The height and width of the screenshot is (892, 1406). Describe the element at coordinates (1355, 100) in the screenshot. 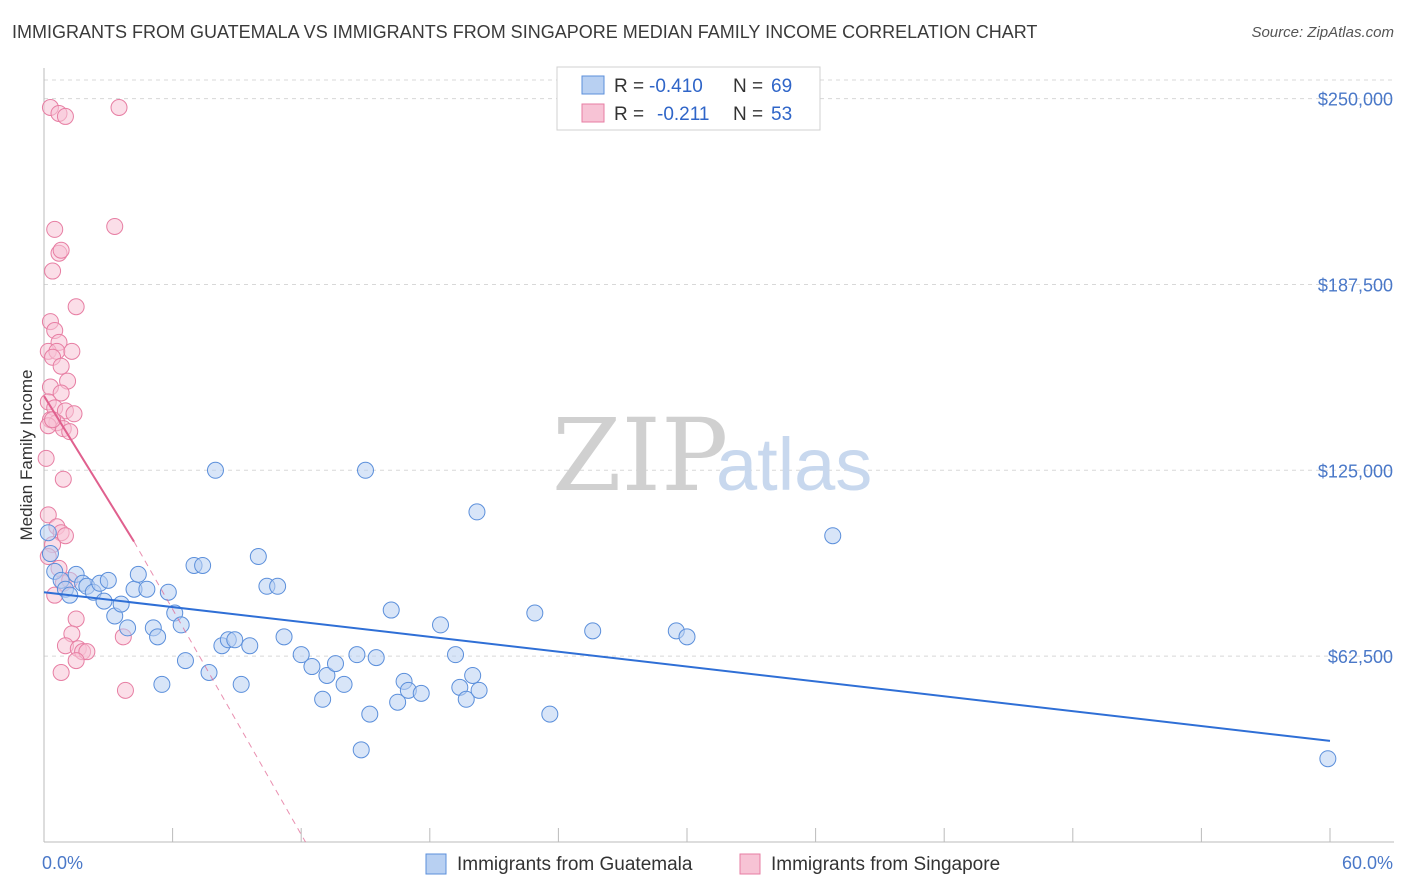

I see `y-tick-label-3: $250,000` at that location.